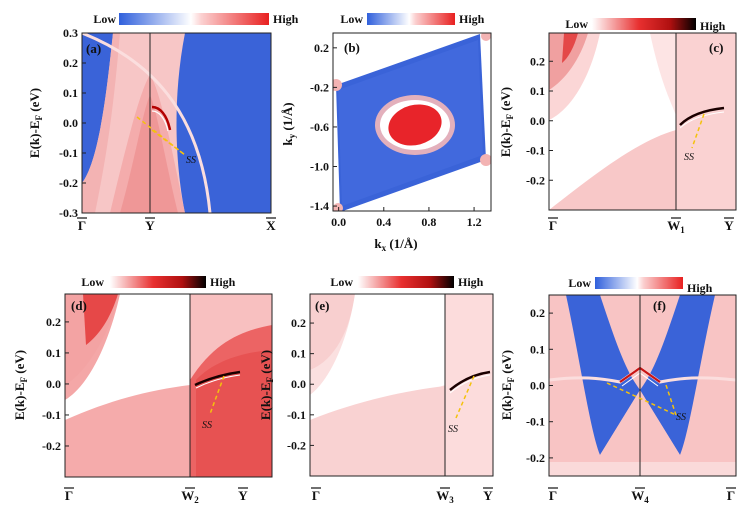 Image resolution: width=747 pixels, height=531 pixels. What do you see at coordinates (93, 48) in the screenshot?
I see `panel-label-a: (a)` at bounding box center [93, 48].